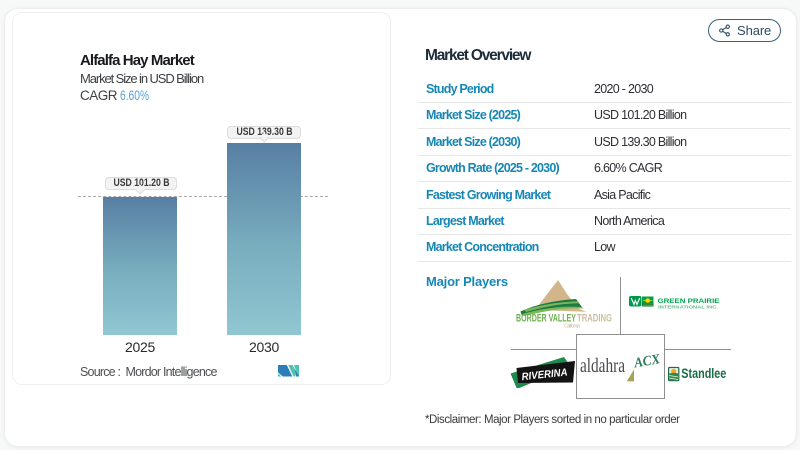  Describe the element at coordinates (647, 362) in the screenshot. I see `svg-text: ACX` at that location.